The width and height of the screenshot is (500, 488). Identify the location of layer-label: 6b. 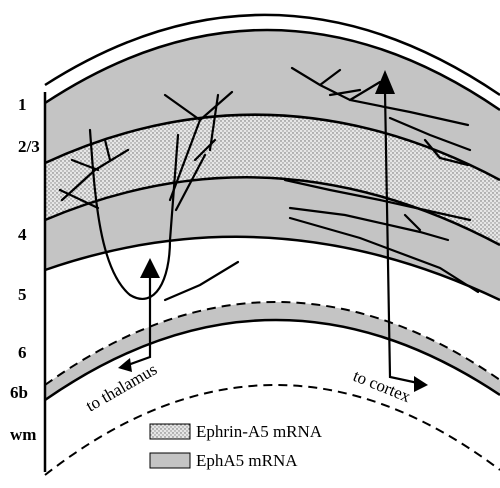
(19, 392).